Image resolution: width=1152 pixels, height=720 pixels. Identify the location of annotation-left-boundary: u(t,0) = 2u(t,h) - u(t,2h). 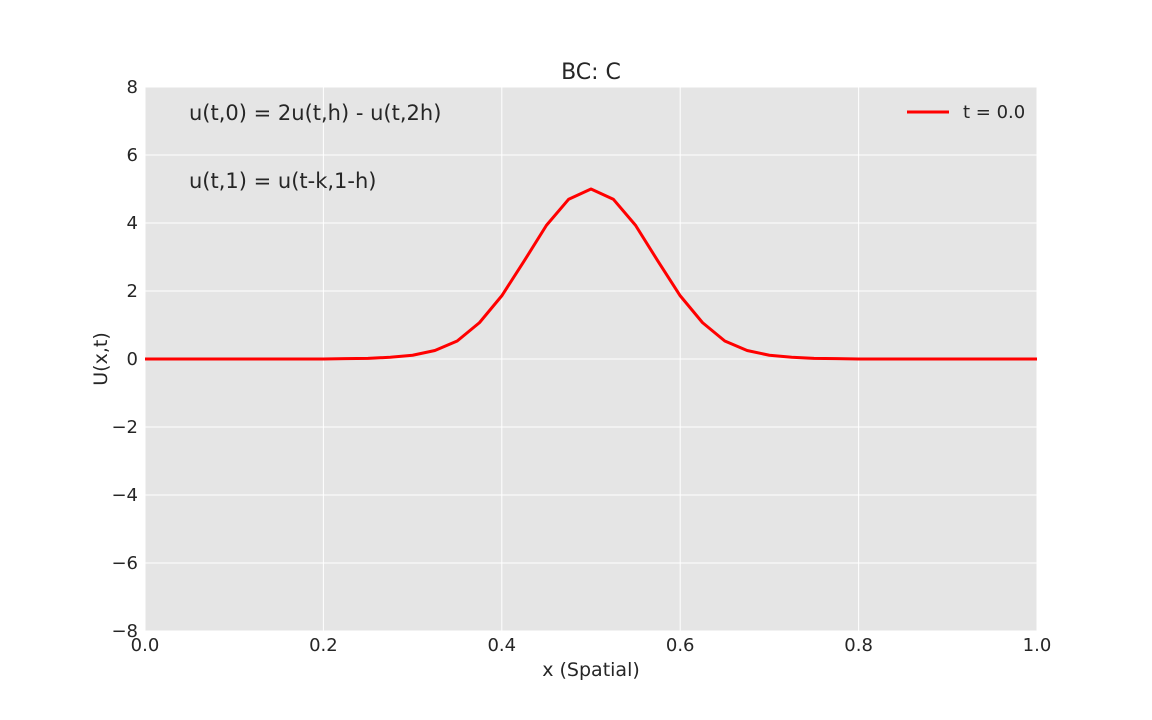
(315, 113).